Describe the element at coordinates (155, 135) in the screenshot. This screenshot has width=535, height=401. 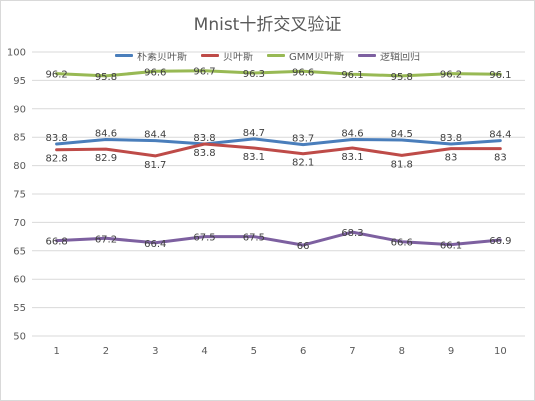
I see `data-label-s0-2: 84.4` at that location.